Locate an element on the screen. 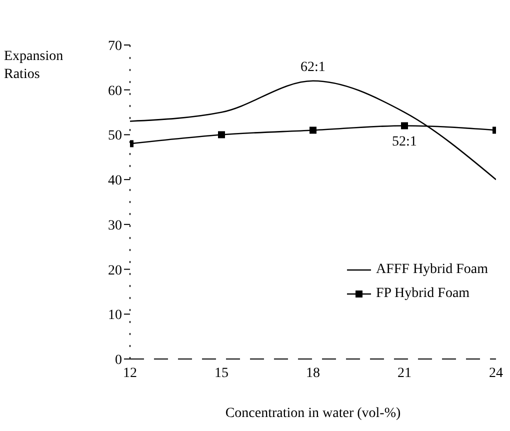 This screenshot has width=510, height=431. x-tick-label: 12 is located at coordinates (130, 373).